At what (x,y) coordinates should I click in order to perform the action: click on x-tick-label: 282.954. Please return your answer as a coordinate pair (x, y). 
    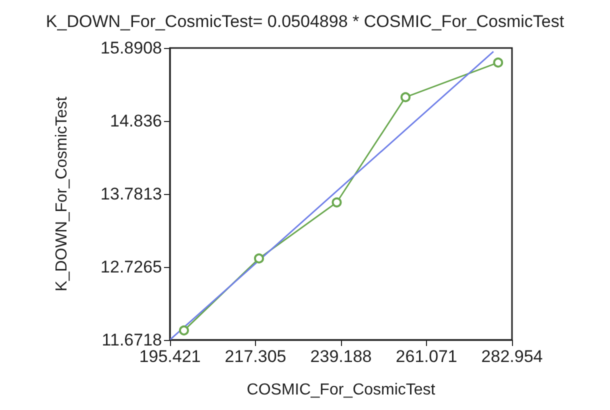
    Looking at the image, I should click on (512, 356).